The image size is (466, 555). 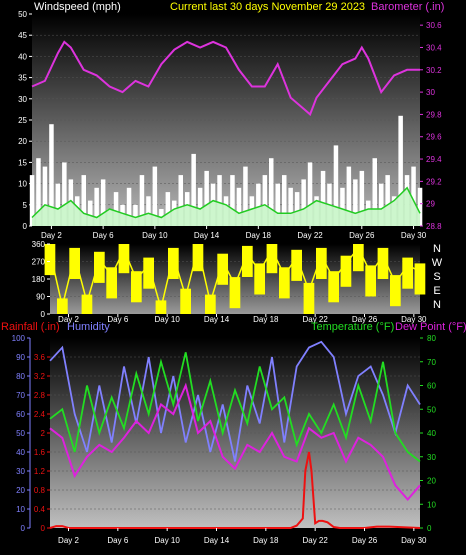 I want to click on x-tick-label: Day 22, so click(x=315, y=540).